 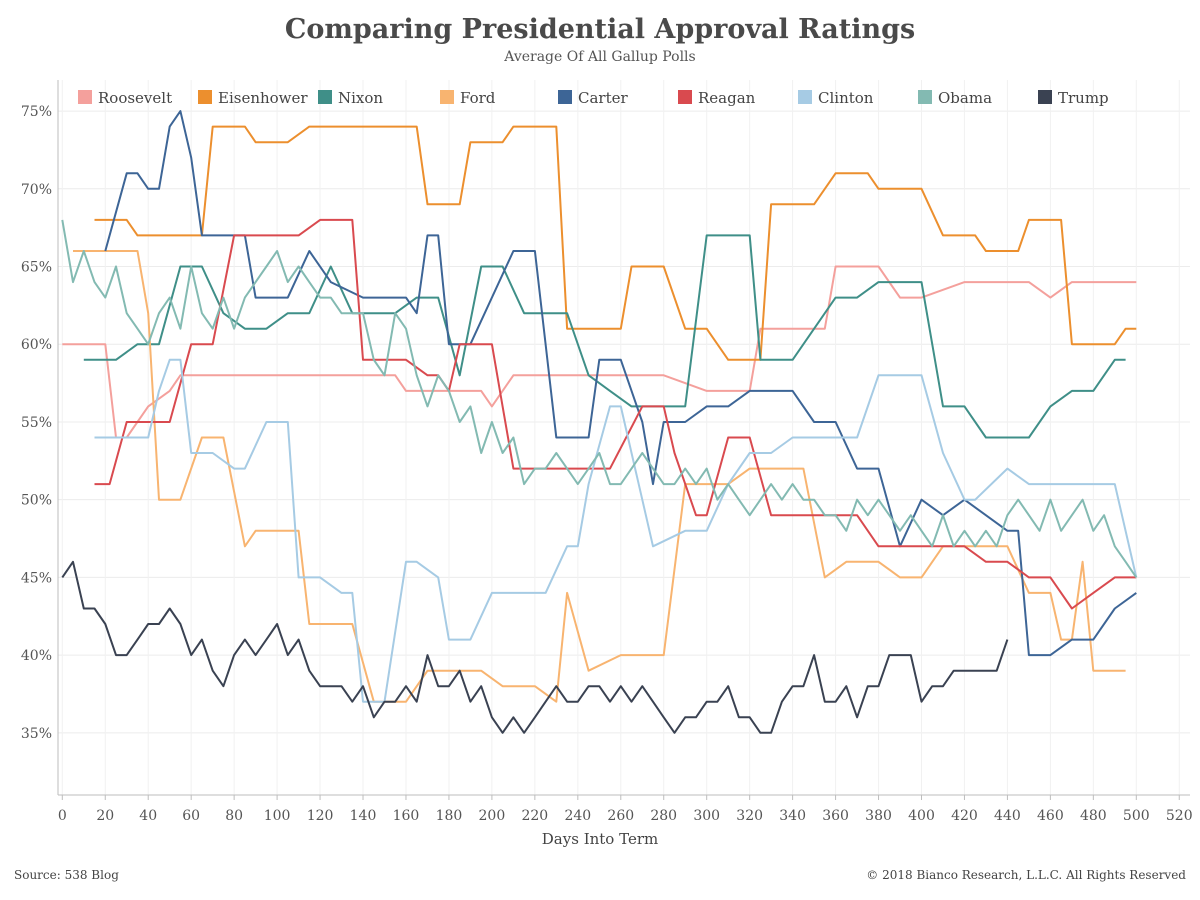 What do you see at coordinates (534, 816) in the screenshot?
I see `x-tick-label: 220` at bounding box center [534, 816].